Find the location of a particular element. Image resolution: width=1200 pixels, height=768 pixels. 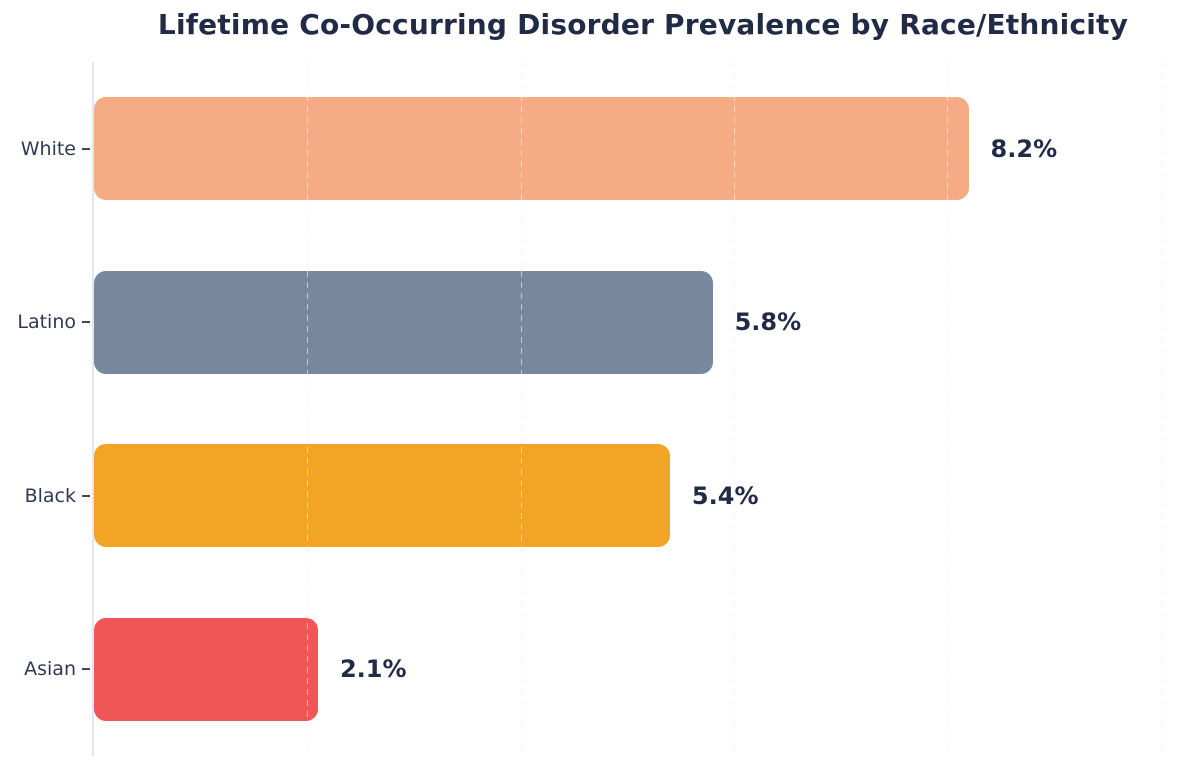

axis-tick-white is located at coordinates (86, 148).